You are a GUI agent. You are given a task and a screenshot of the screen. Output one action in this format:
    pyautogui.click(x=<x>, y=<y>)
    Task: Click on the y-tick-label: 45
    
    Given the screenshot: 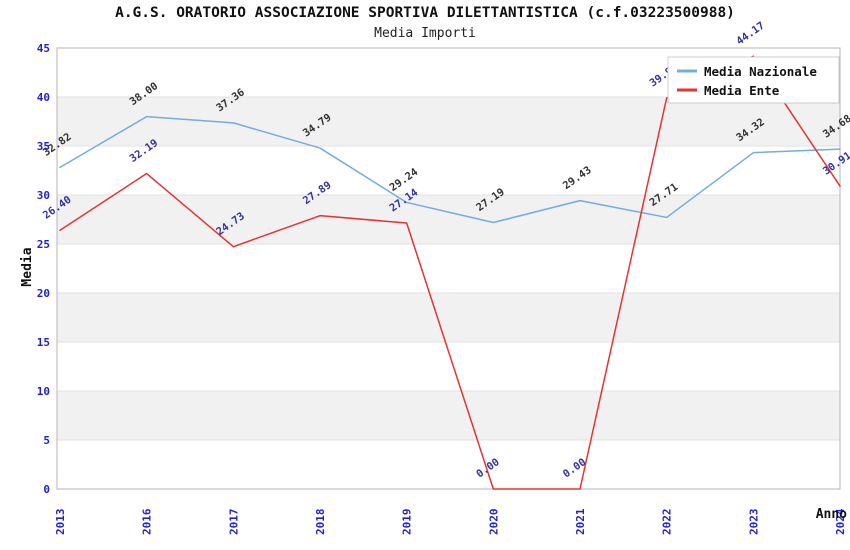 What is the action you would take?
    pyautogui.click(x=43, y=48)
    